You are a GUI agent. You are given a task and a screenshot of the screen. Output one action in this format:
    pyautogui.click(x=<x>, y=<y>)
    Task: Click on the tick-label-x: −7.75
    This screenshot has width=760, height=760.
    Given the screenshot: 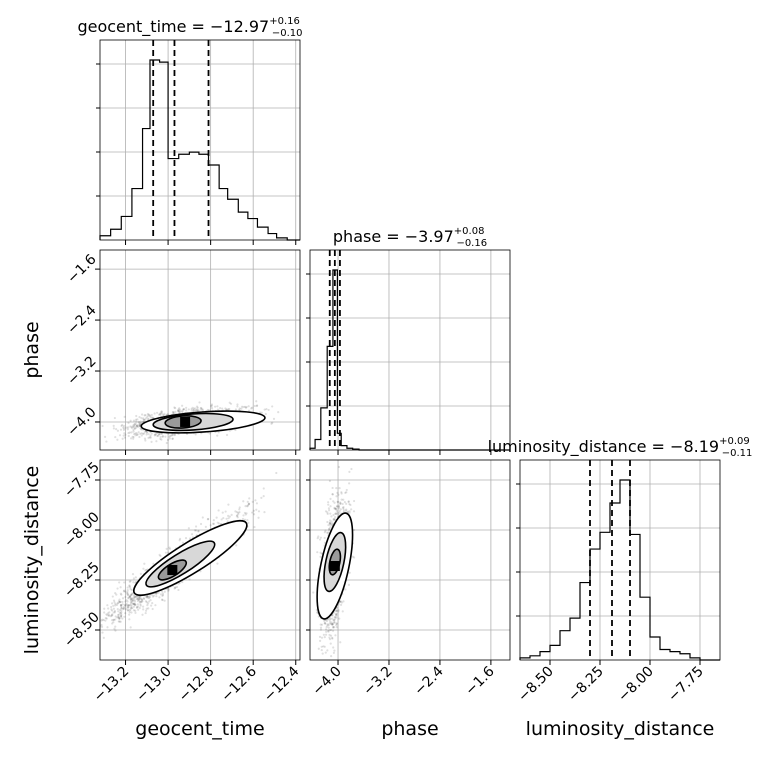 What is the action you would take?
    pyautogui.click(x=686, y=685)
    